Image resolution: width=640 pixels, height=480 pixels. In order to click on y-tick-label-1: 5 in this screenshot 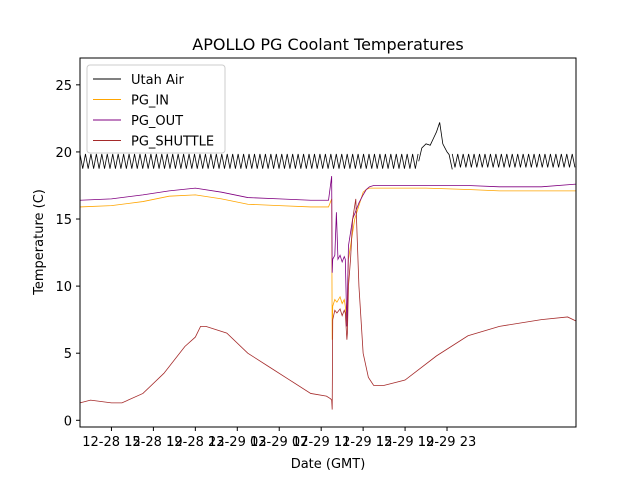, I will do `click(68, 354)`.